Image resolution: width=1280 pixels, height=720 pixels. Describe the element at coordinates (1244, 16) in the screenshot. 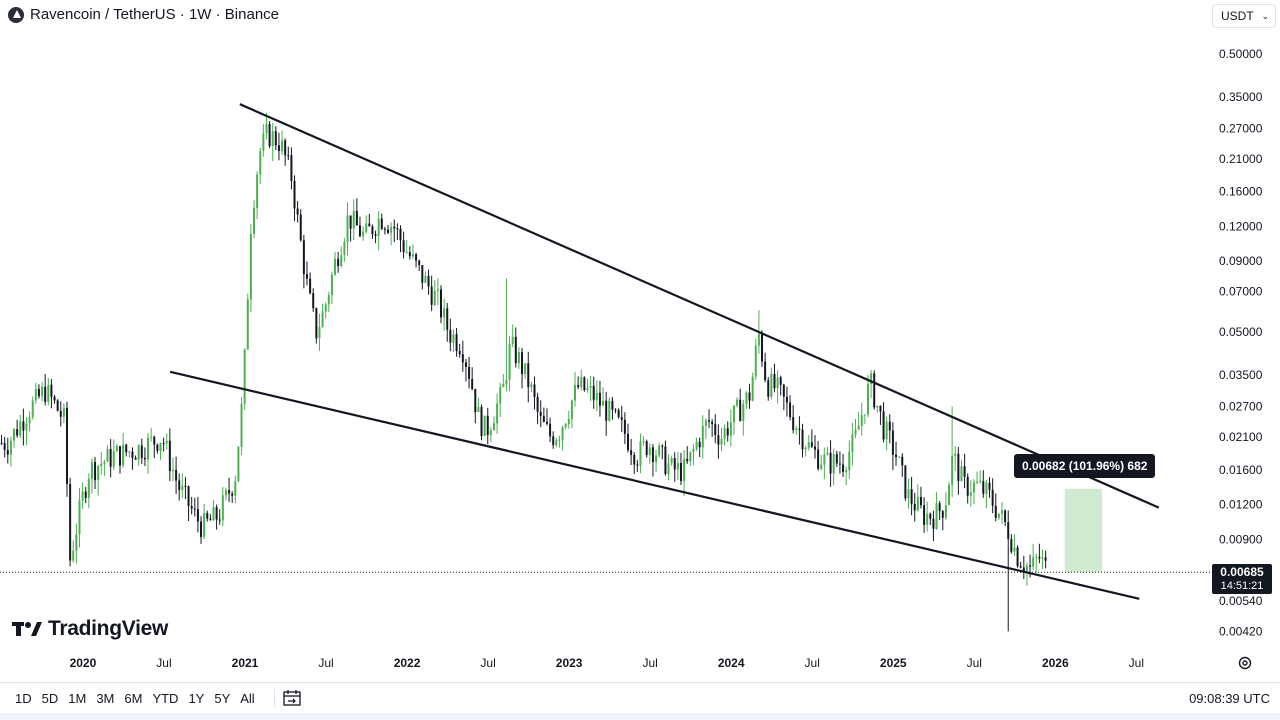

I see `currency-selector: USDT ⌄` at that location.